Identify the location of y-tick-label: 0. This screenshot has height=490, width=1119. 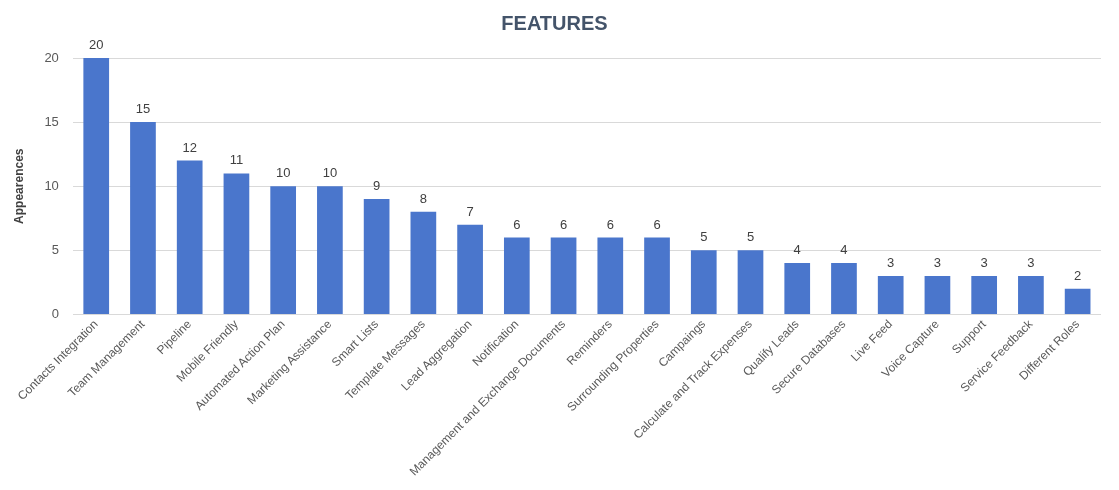
(55, 313).